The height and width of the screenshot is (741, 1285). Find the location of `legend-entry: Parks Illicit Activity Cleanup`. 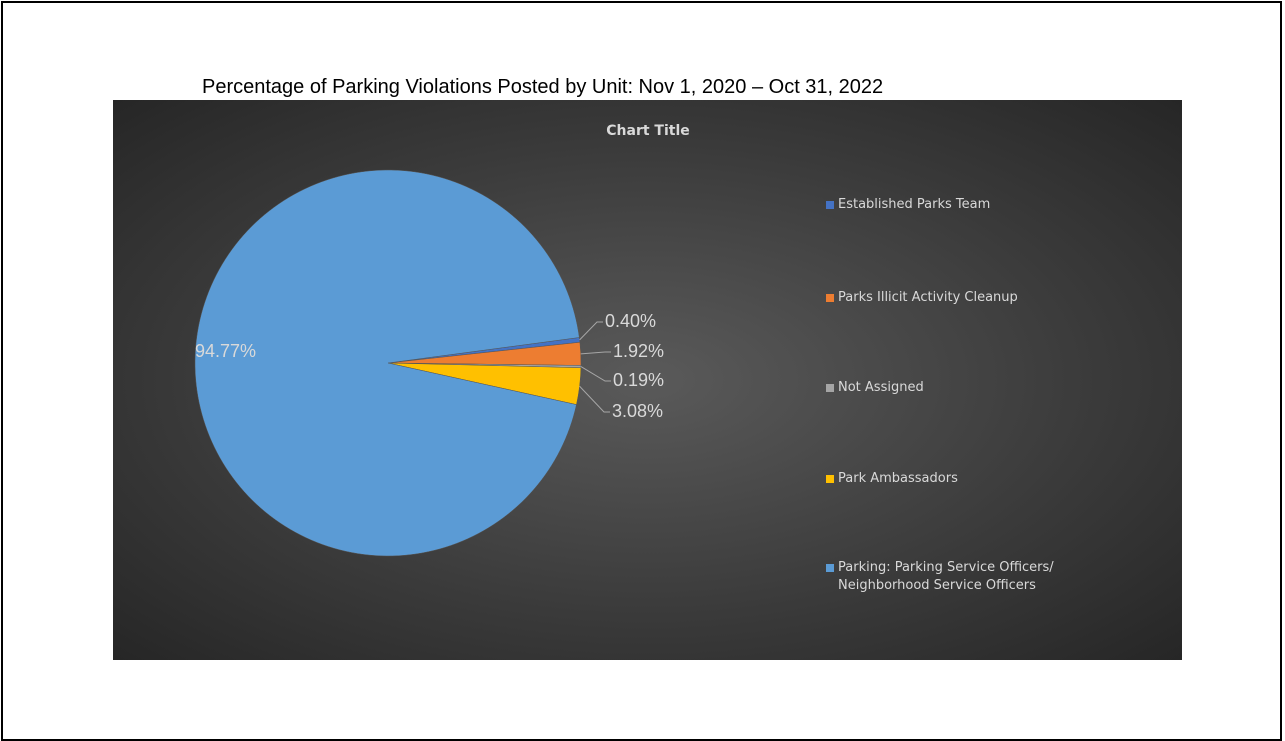

legend-entry: Parks Illicit Activity Cleanup is located at coordinates (976, 298).